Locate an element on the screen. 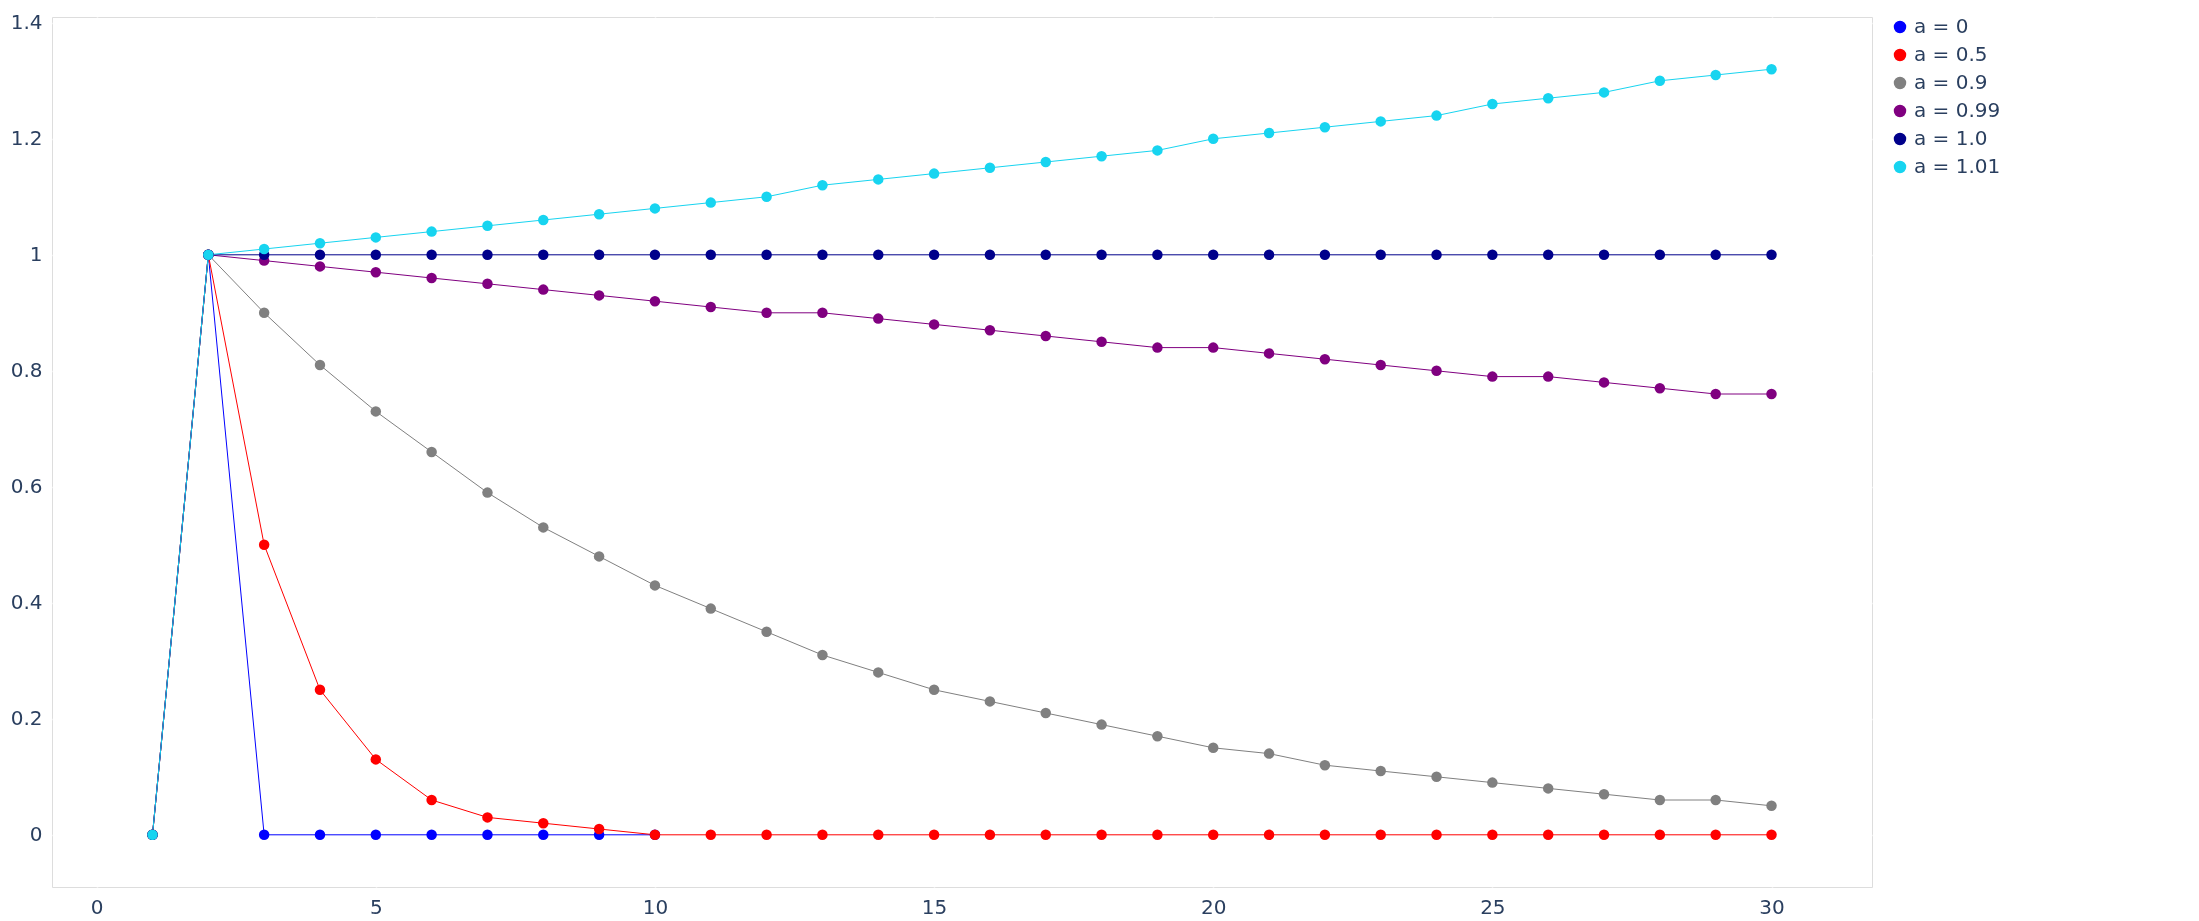  x-tick-label: 15 is located at coordinates (934, 906).